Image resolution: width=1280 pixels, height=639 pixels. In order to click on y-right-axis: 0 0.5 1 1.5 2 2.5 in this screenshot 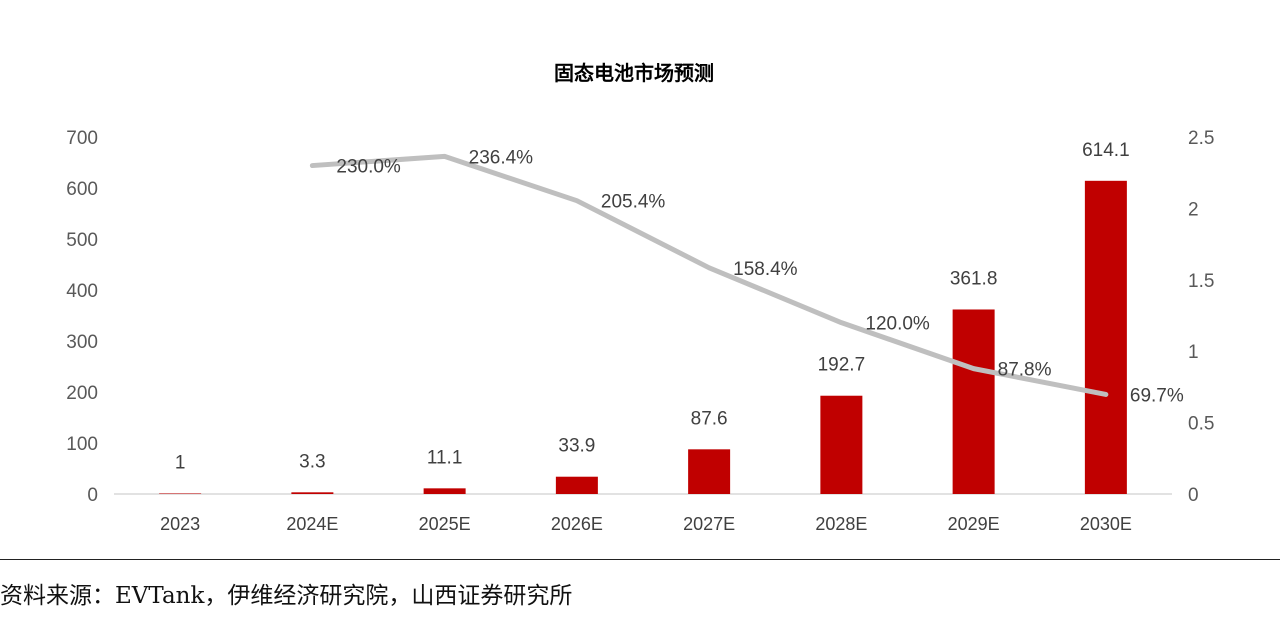, I will do `click(1201, 317)`.